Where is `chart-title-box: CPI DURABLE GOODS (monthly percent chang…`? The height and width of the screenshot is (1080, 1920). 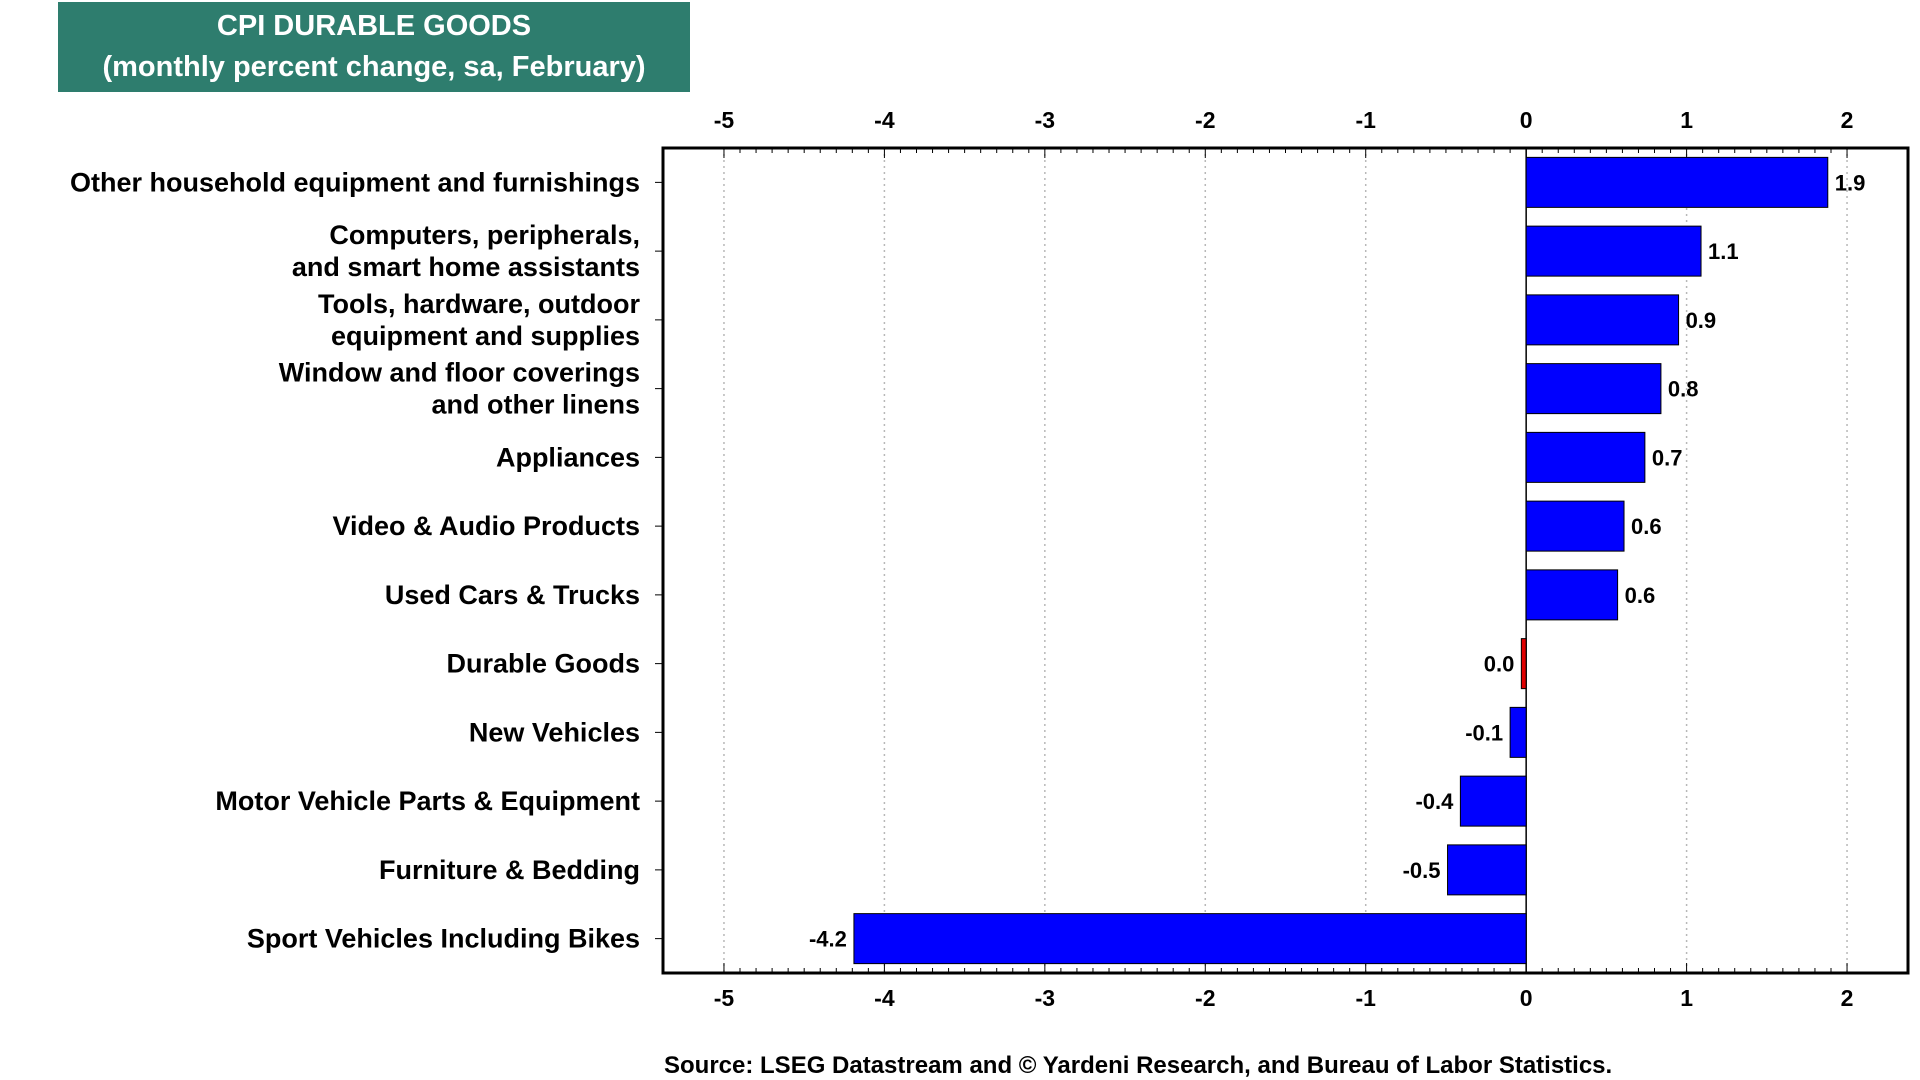
chart-title-box: CPI DURABLE GOODS (monthly percent chang… is located at coordinates (374, 47).